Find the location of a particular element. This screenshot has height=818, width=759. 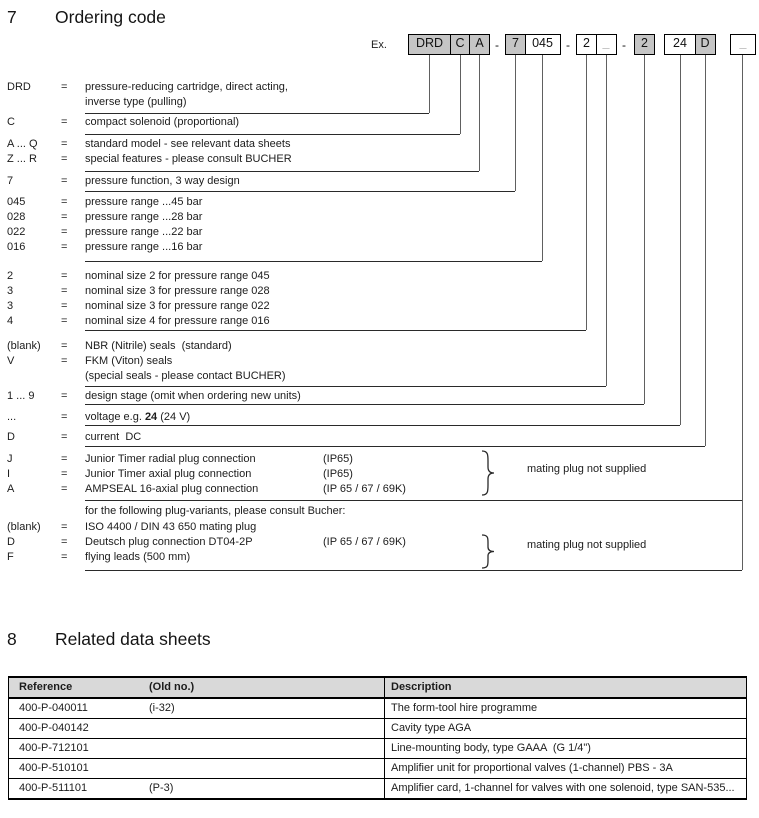

code-value: 022 is located at coordinates (16, 232).